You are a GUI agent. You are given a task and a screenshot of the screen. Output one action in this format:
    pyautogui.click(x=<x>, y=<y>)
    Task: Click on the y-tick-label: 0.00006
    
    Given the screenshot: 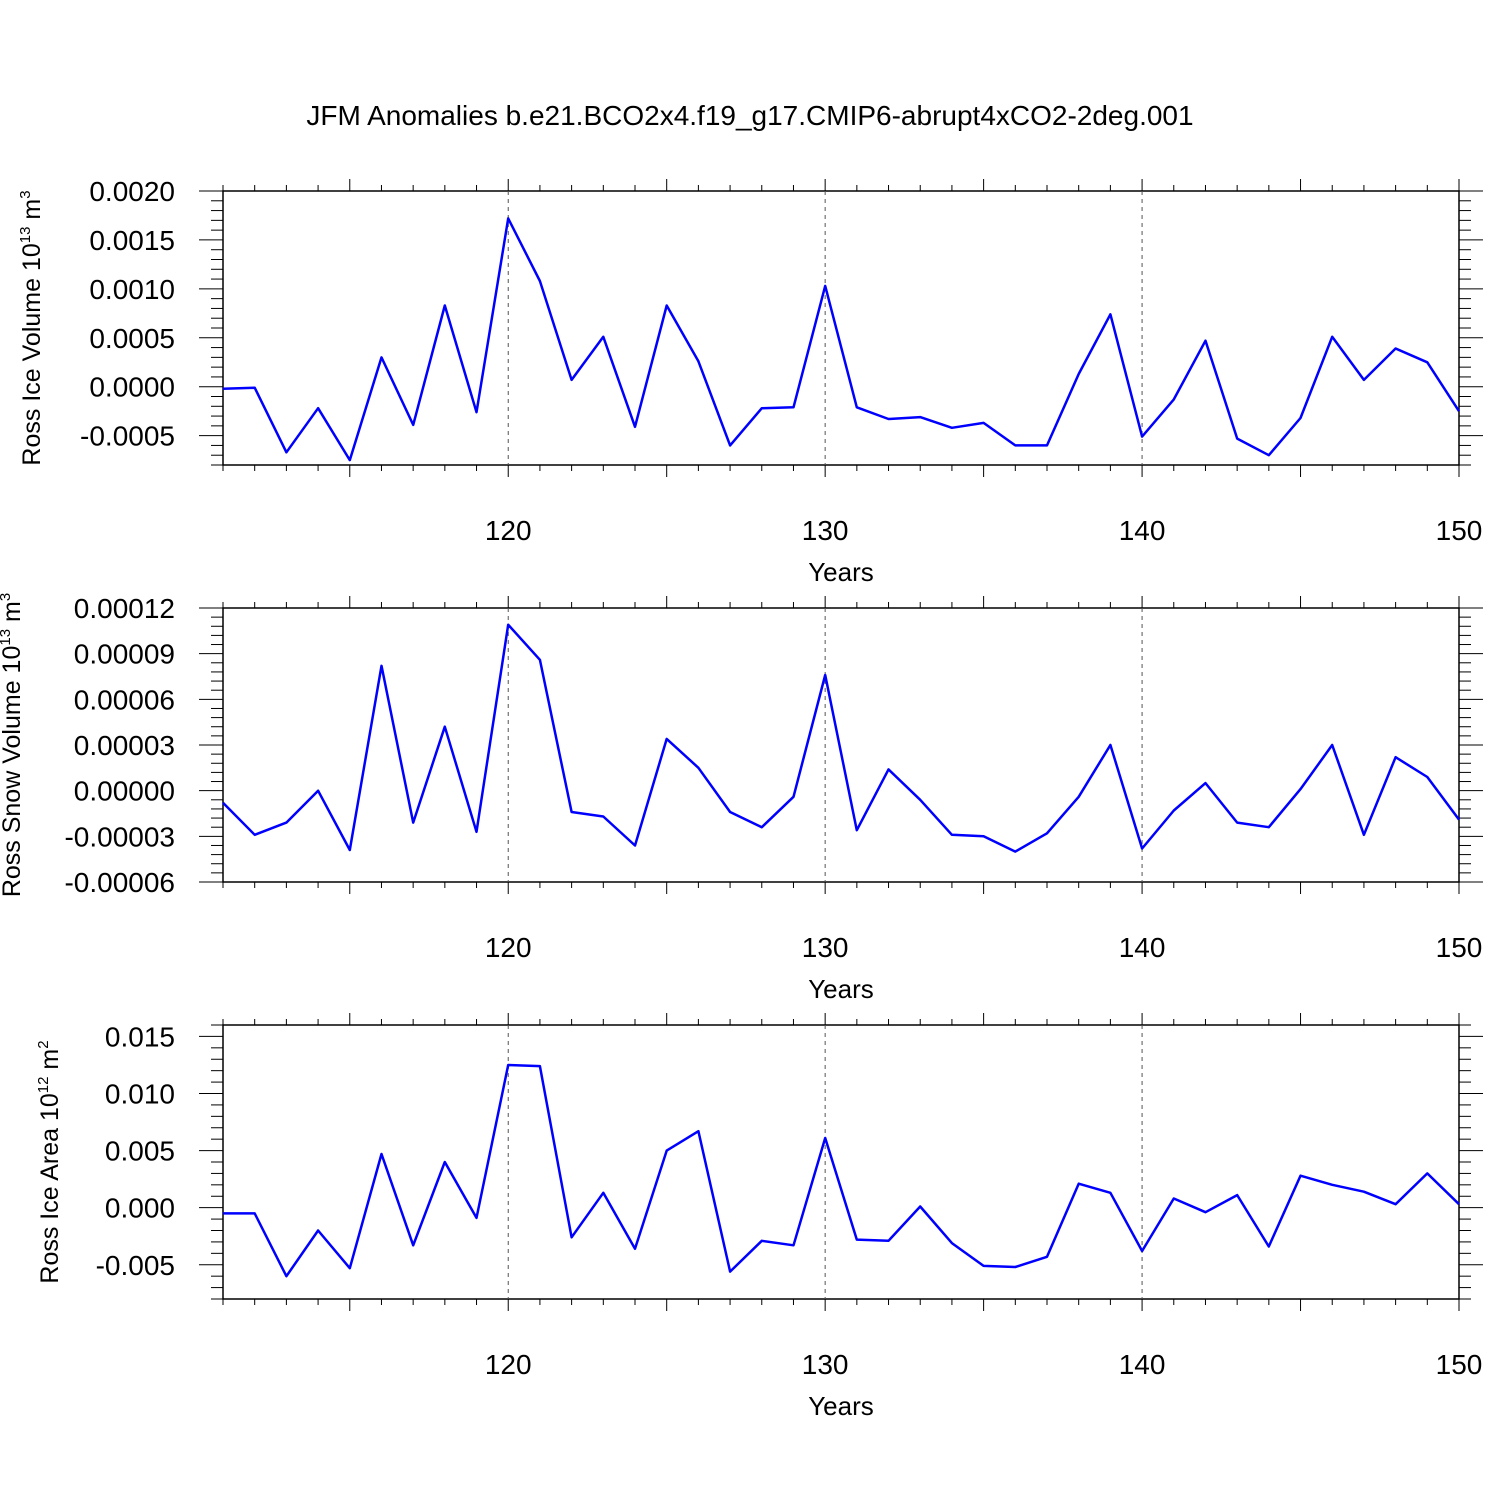 What is the action you would take?
    pyautogui.click(x=124, y=699)
    